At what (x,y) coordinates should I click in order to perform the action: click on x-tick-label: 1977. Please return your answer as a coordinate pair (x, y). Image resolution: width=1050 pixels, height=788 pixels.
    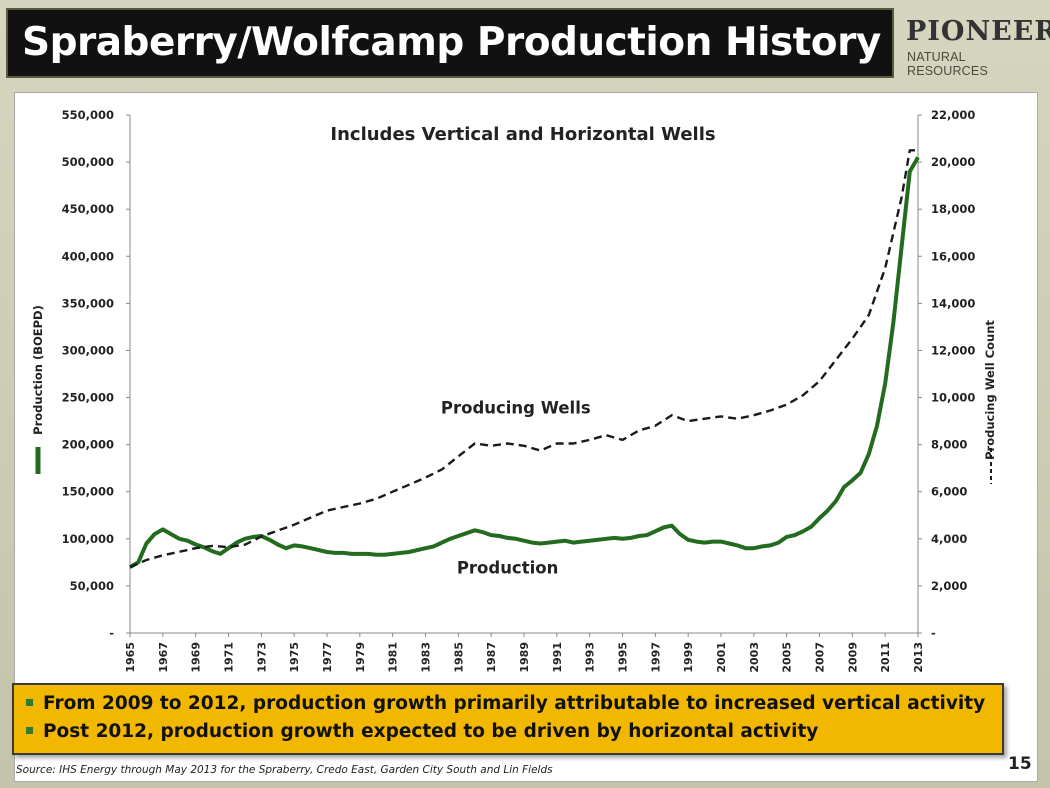
    Looking at the image, I should click on (327, 657).